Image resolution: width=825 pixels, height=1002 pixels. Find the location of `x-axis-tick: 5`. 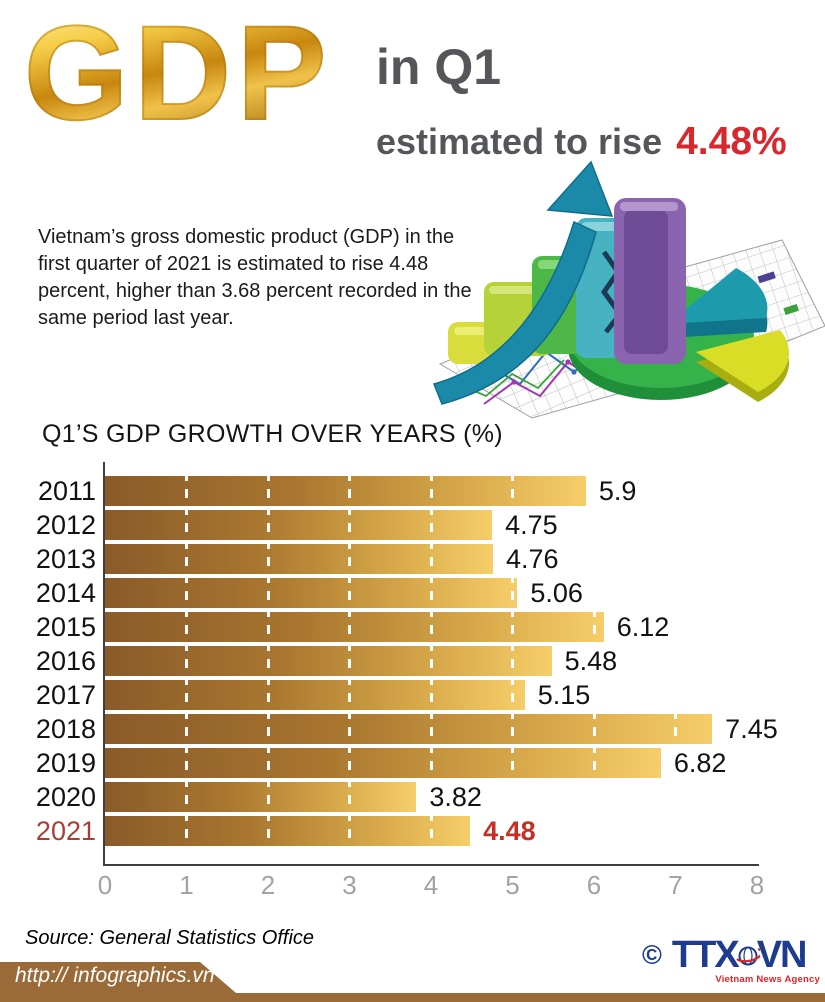

x-axis-tick: 5 is located at coordinates (512, 885).